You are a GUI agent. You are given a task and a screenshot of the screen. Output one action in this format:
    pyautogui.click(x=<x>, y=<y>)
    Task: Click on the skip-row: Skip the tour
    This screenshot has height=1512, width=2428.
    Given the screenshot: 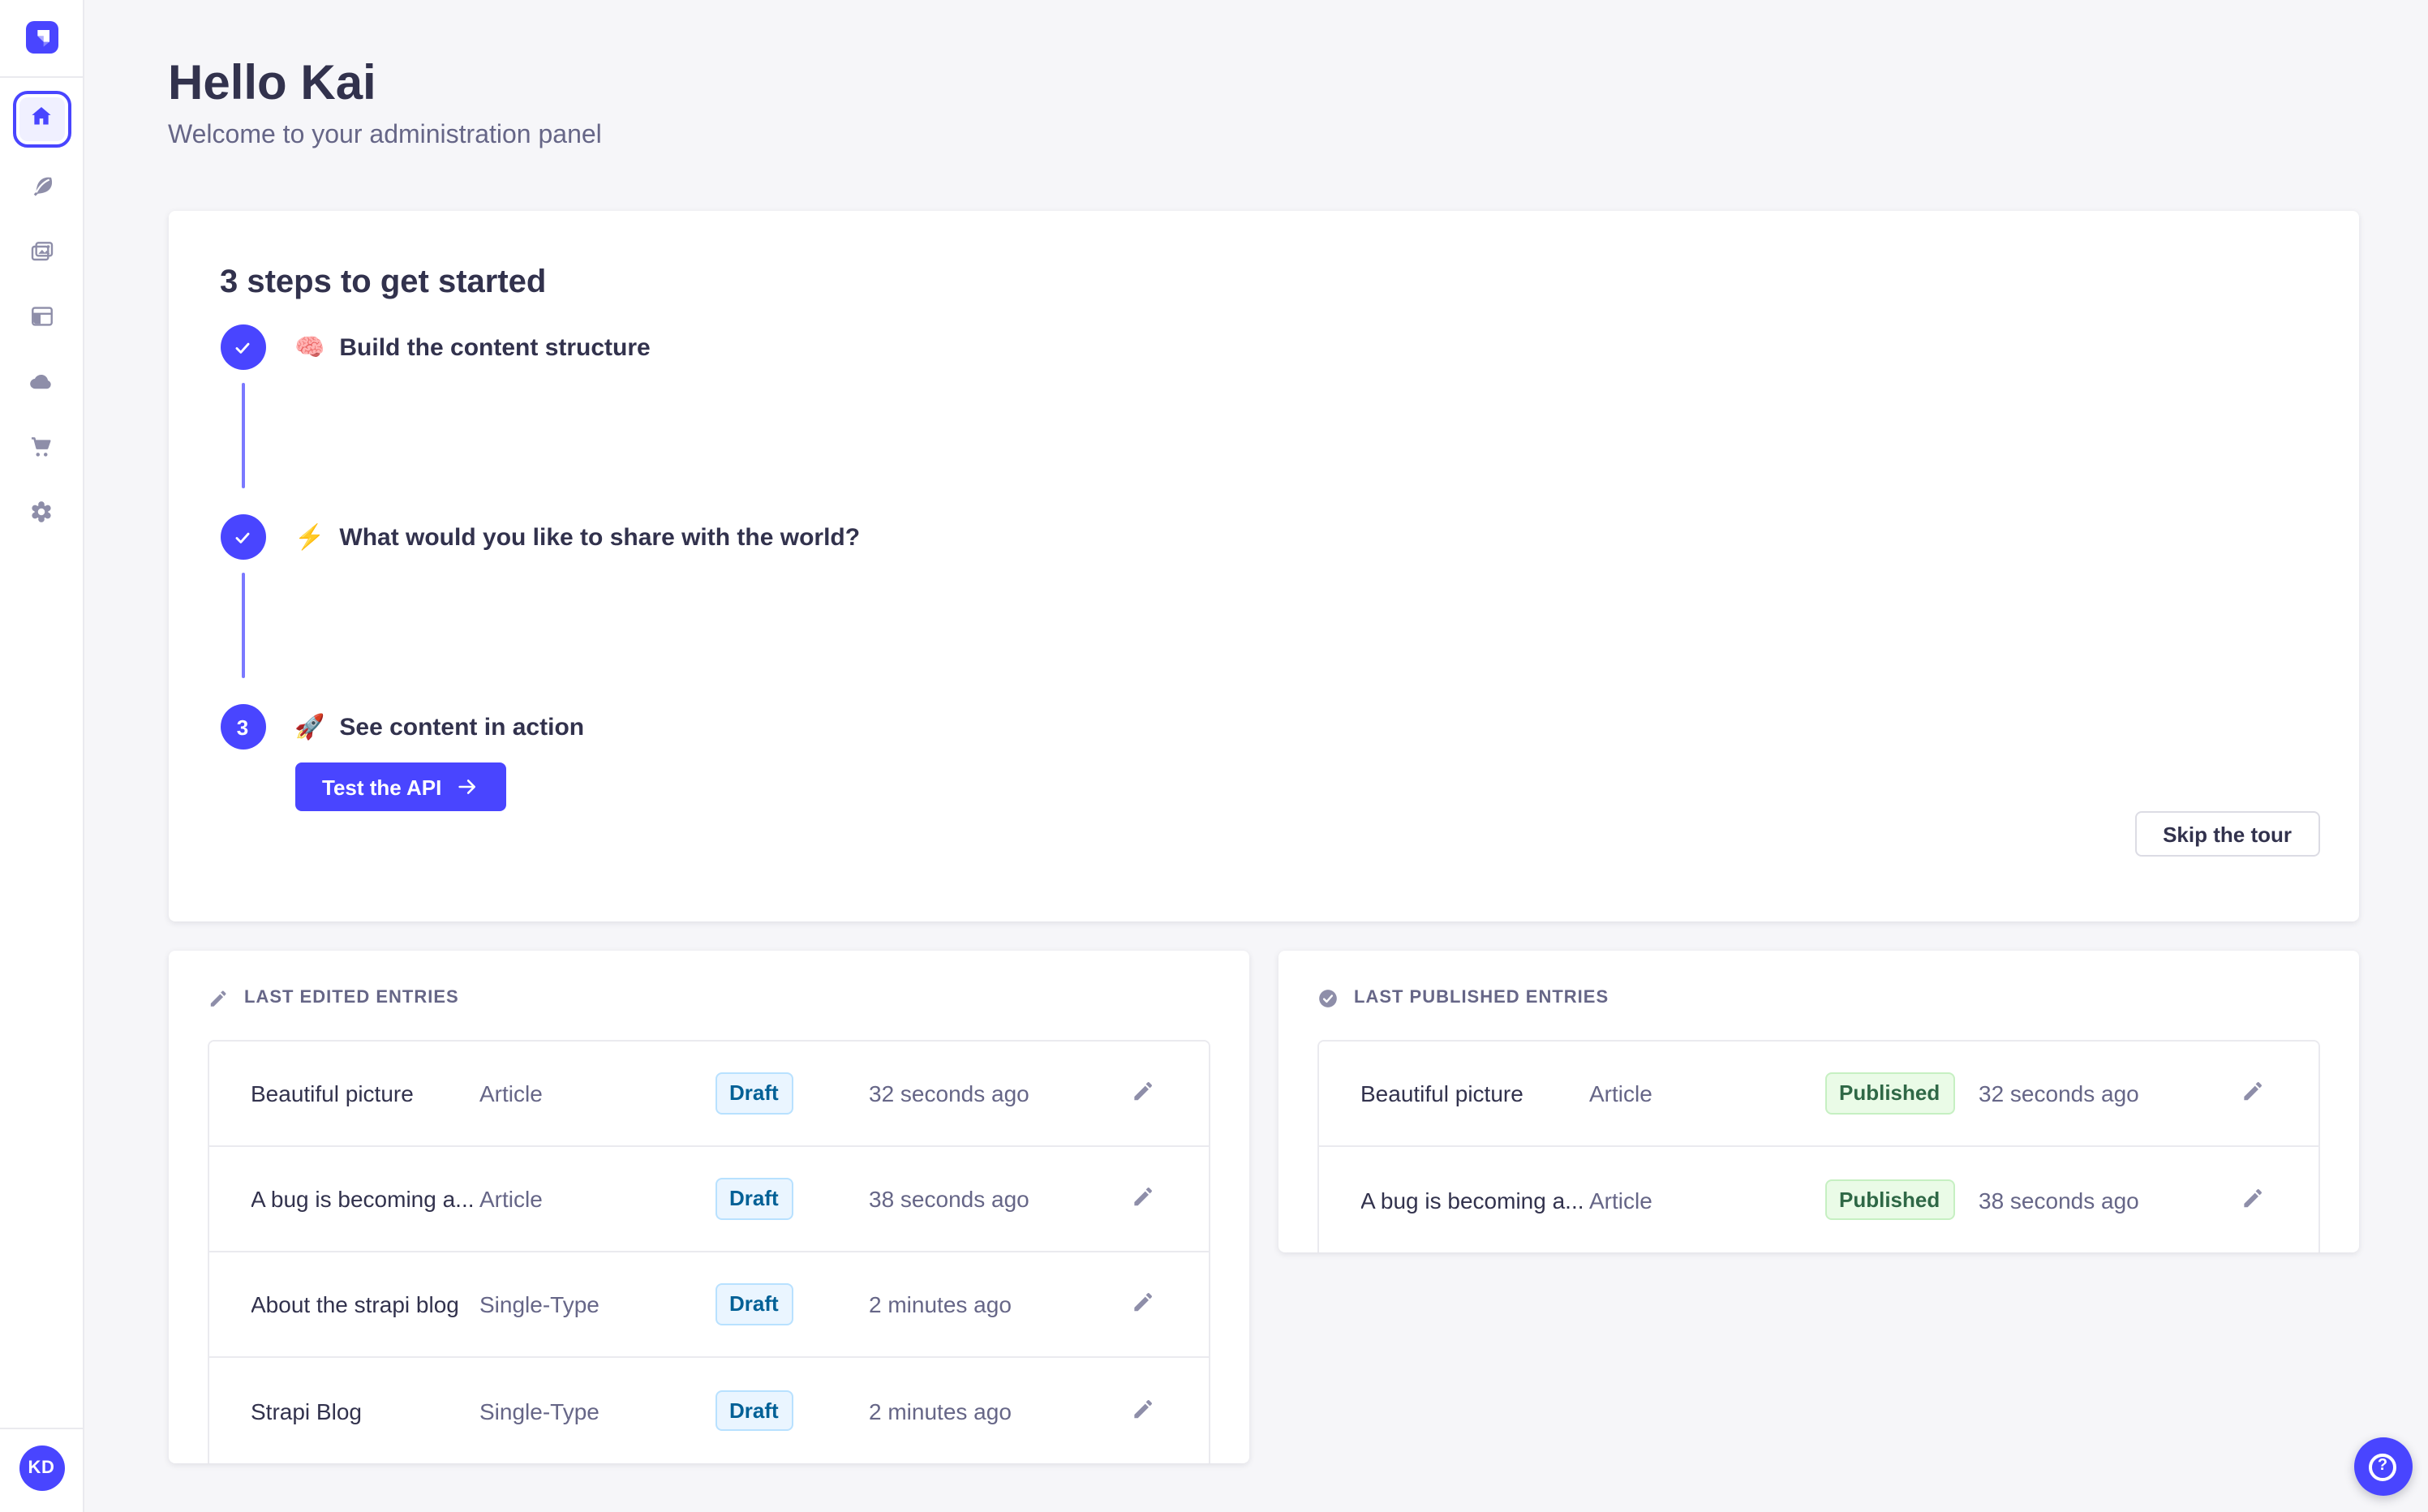 What is the action you would take?
    pyautogui.click(x=1269, y=834)
    